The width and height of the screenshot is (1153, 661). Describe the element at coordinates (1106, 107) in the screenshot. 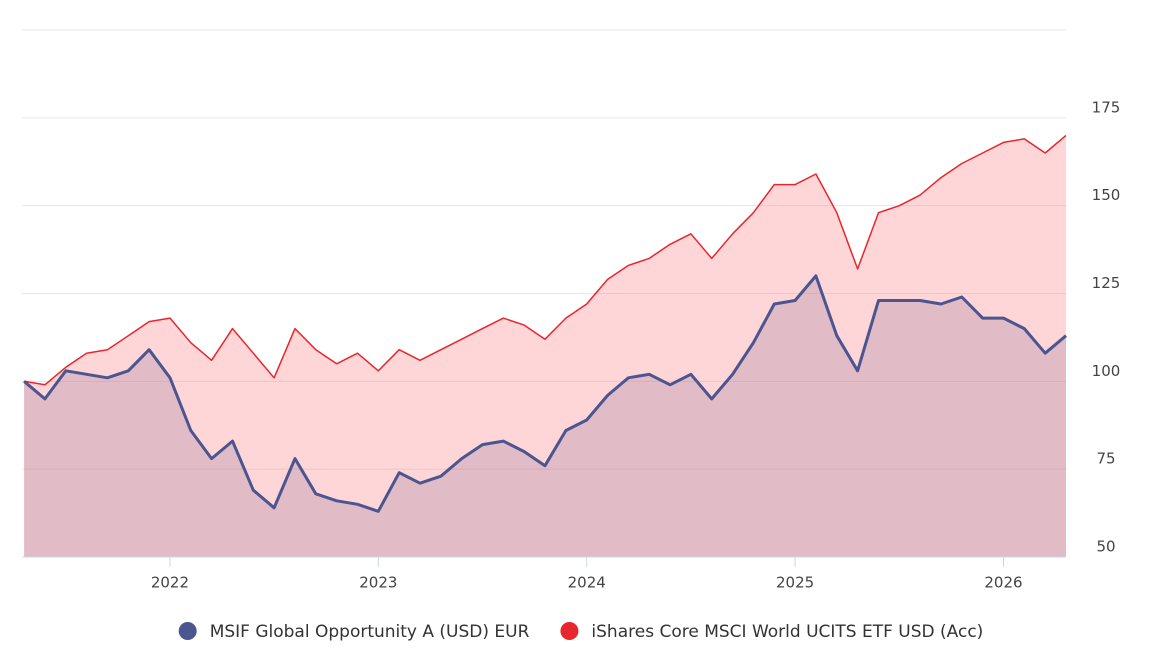

I see `y-tick-label: 175` at that location.